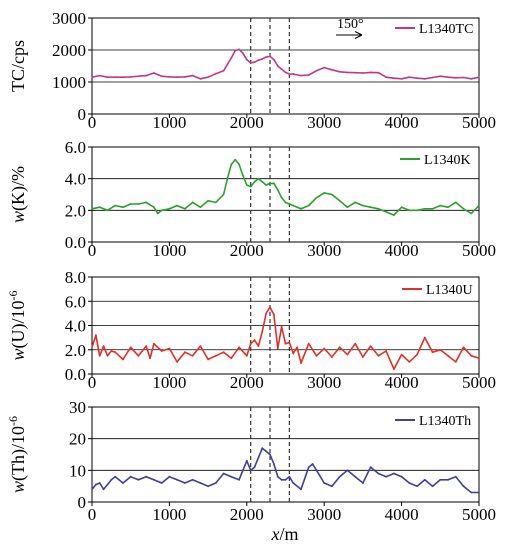 The width and height of the screenshot is (515, 545). What do you see at coordinates (445, 421) in the screenshot?
I see `legend-label: L1340Th` at bounding box center [445, 421].